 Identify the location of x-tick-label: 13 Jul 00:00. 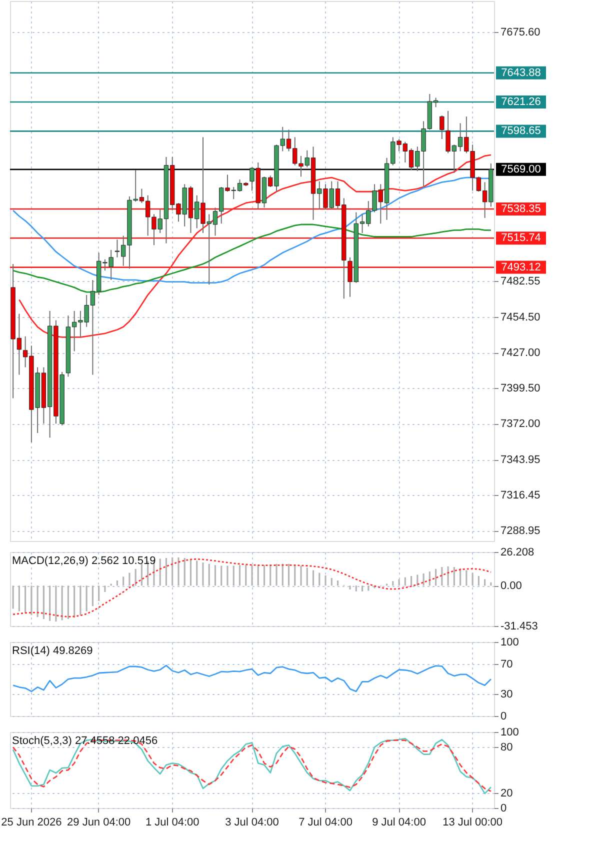
(472, 822).